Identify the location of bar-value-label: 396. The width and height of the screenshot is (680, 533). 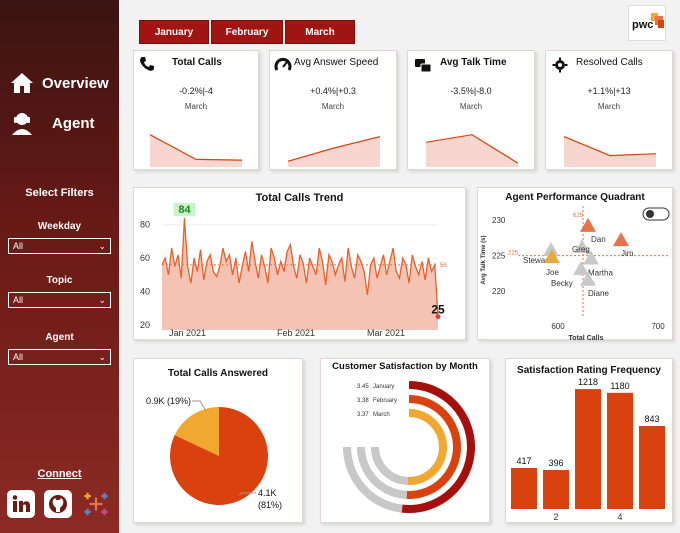
(555, 463).